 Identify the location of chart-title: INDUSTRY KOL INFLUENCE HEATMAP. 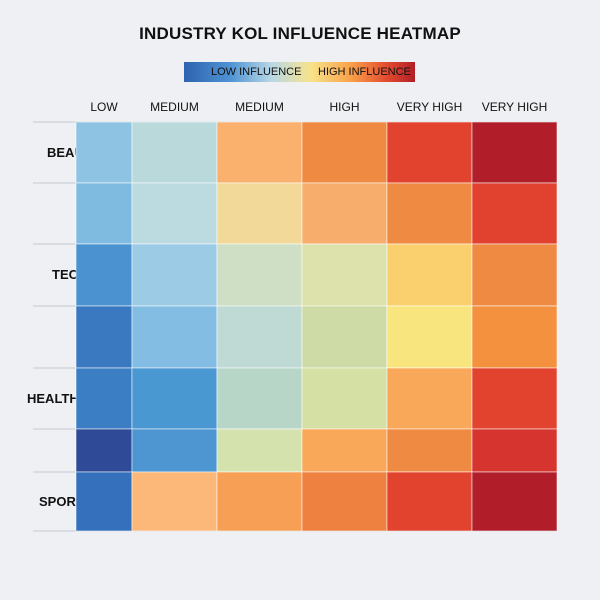
(300, 33).